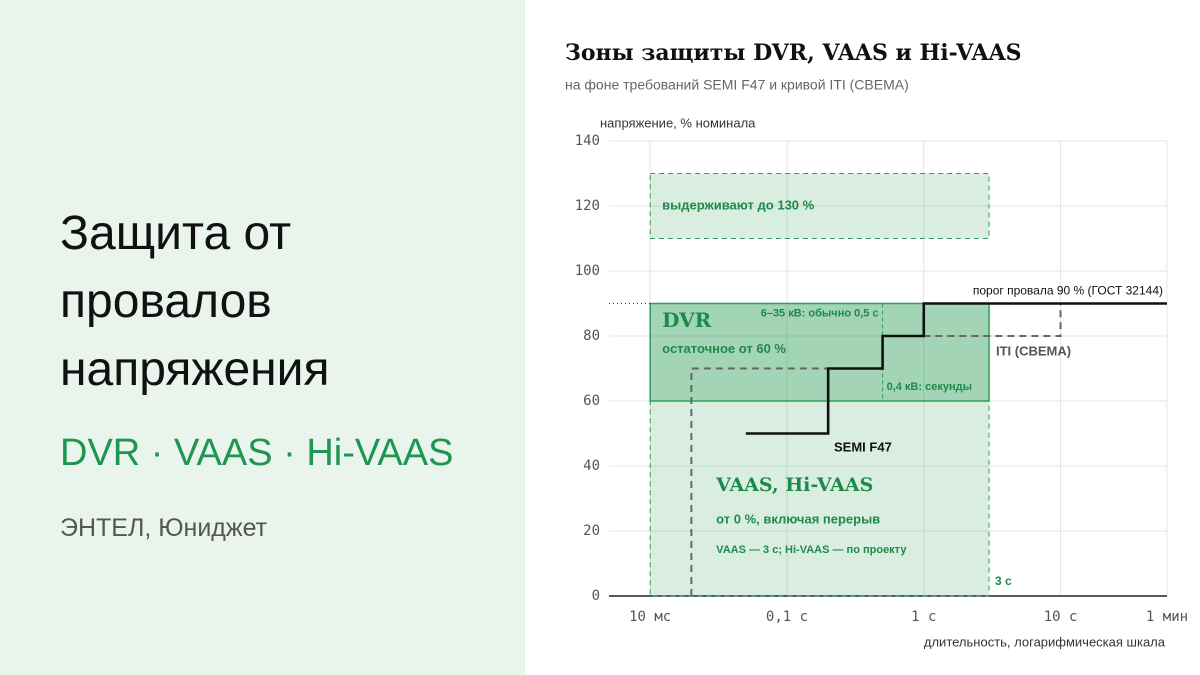 This screenshot has width=1200, height=675. What do you see at coordinates (794, 485) in the screenshot?
I see `zone-label: VAAS, Hi-VAAS` at bounding box center [794, 485].